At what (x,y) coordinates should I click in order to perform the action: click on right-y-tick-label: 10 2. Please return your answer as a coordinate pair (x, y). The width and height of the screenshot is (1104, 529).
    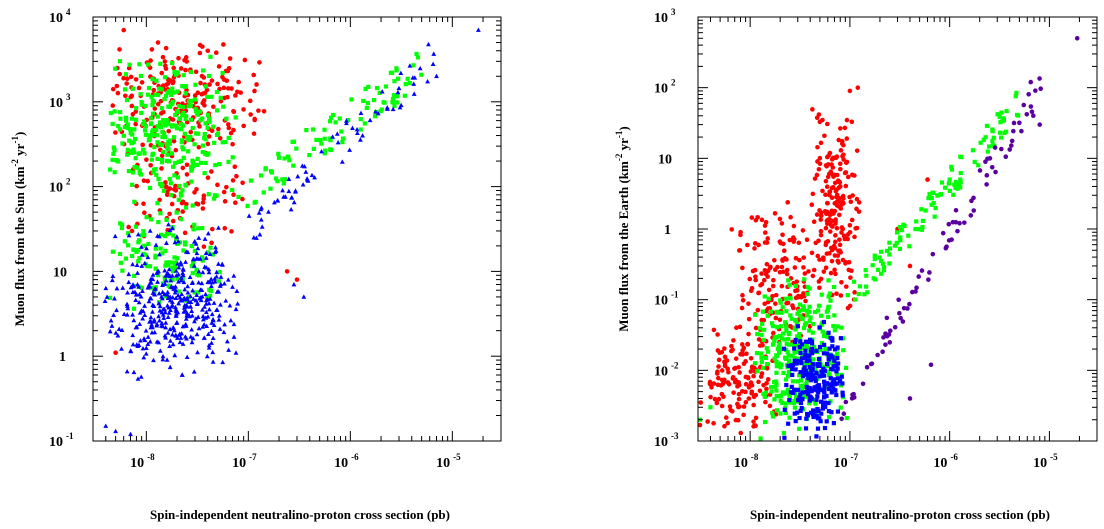
    Looking at the image, I should click on (665, 87).